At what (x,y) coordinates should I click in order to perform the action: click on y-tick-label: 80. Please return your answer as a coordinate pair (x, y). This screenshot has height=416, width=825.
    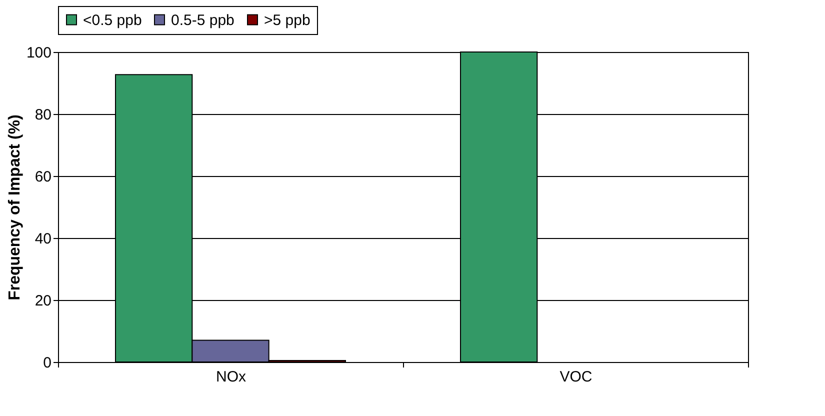
    Looking at the image, I should click on (43, 115).